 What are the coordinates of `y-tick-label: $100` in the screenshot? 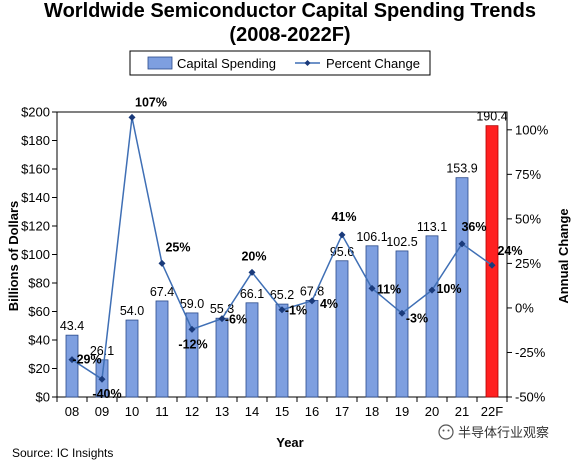 It's located at (35, 254).